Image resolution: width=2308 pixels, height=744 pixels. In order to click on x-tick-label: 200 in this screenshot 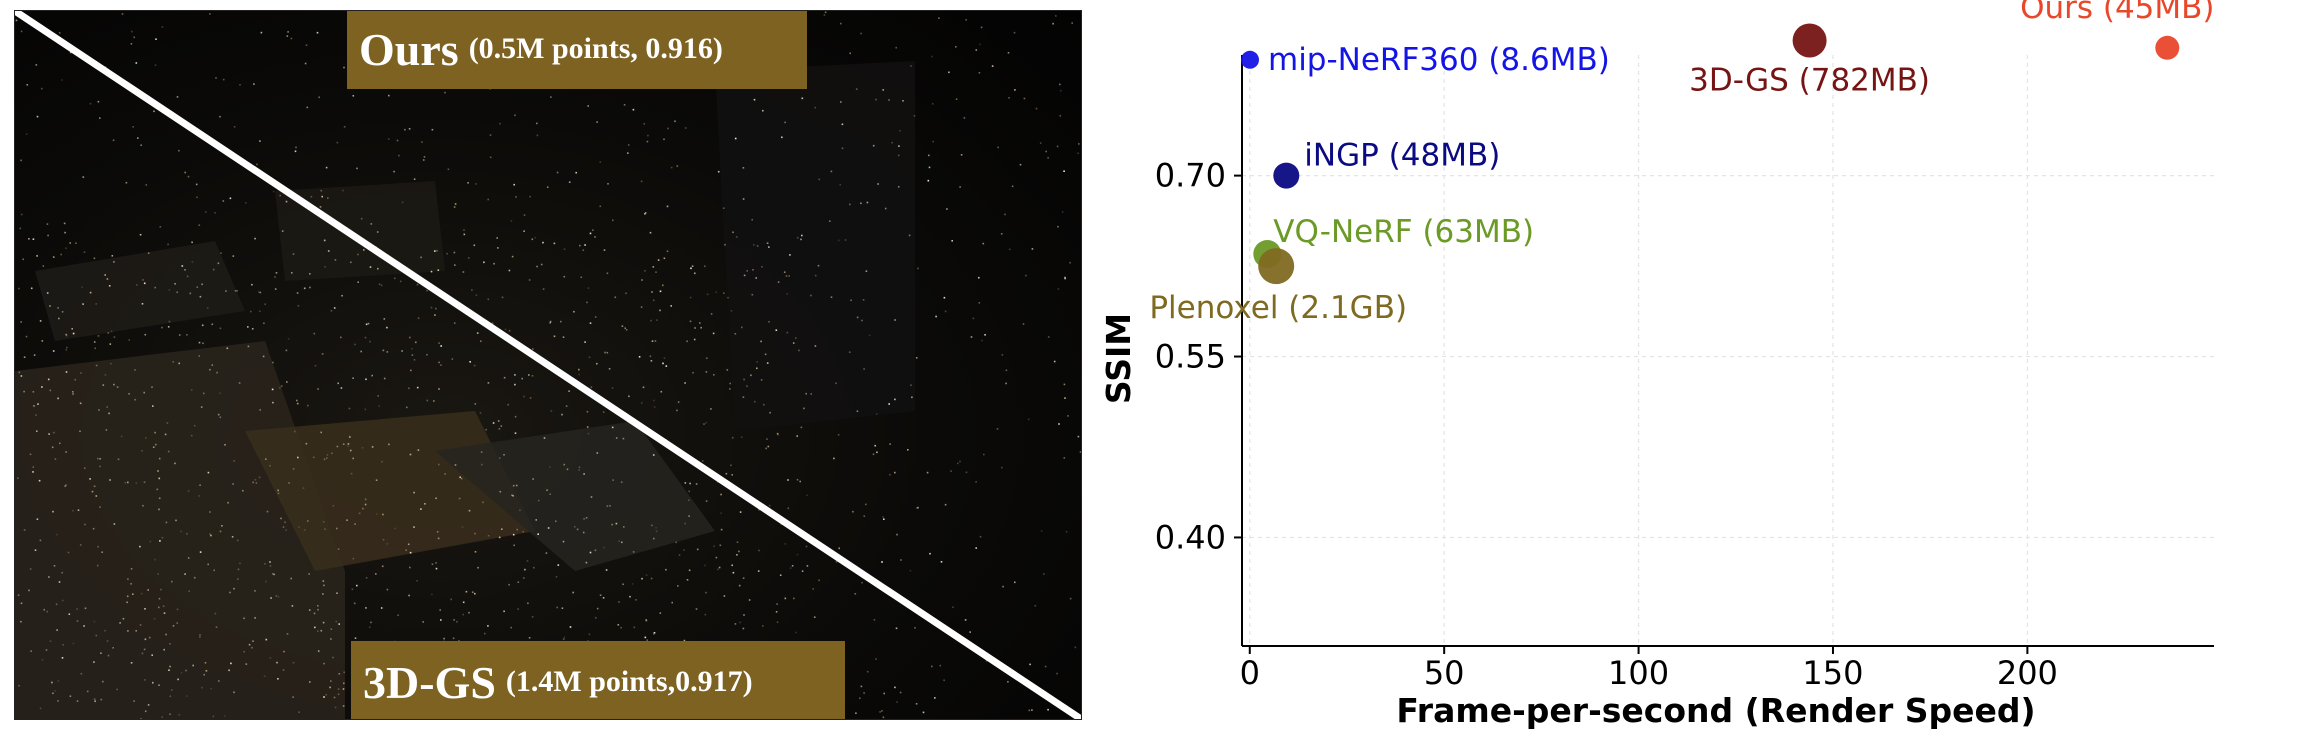, I will do `click(2027, 673)`.